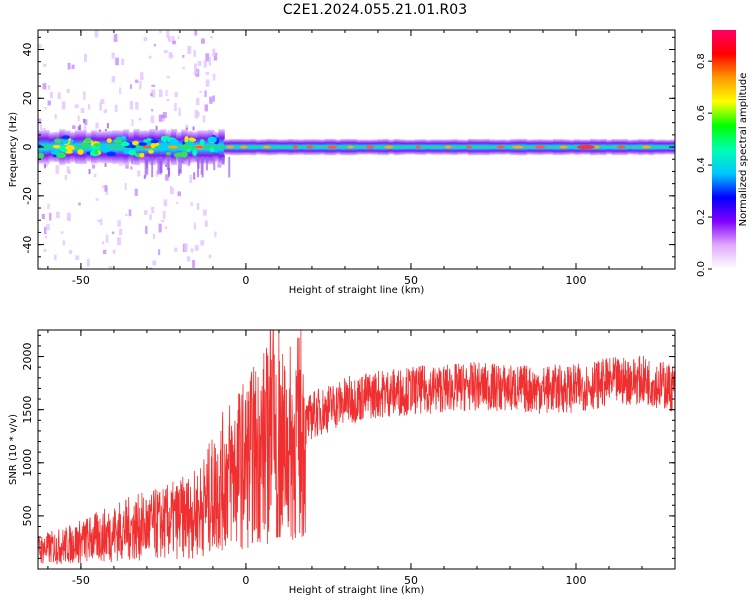  What do you see at coordinates (13, 449) in the screenshot?
I see `y-axis-label: SNR (10 * v/v)` at bounding box center [13, 449].